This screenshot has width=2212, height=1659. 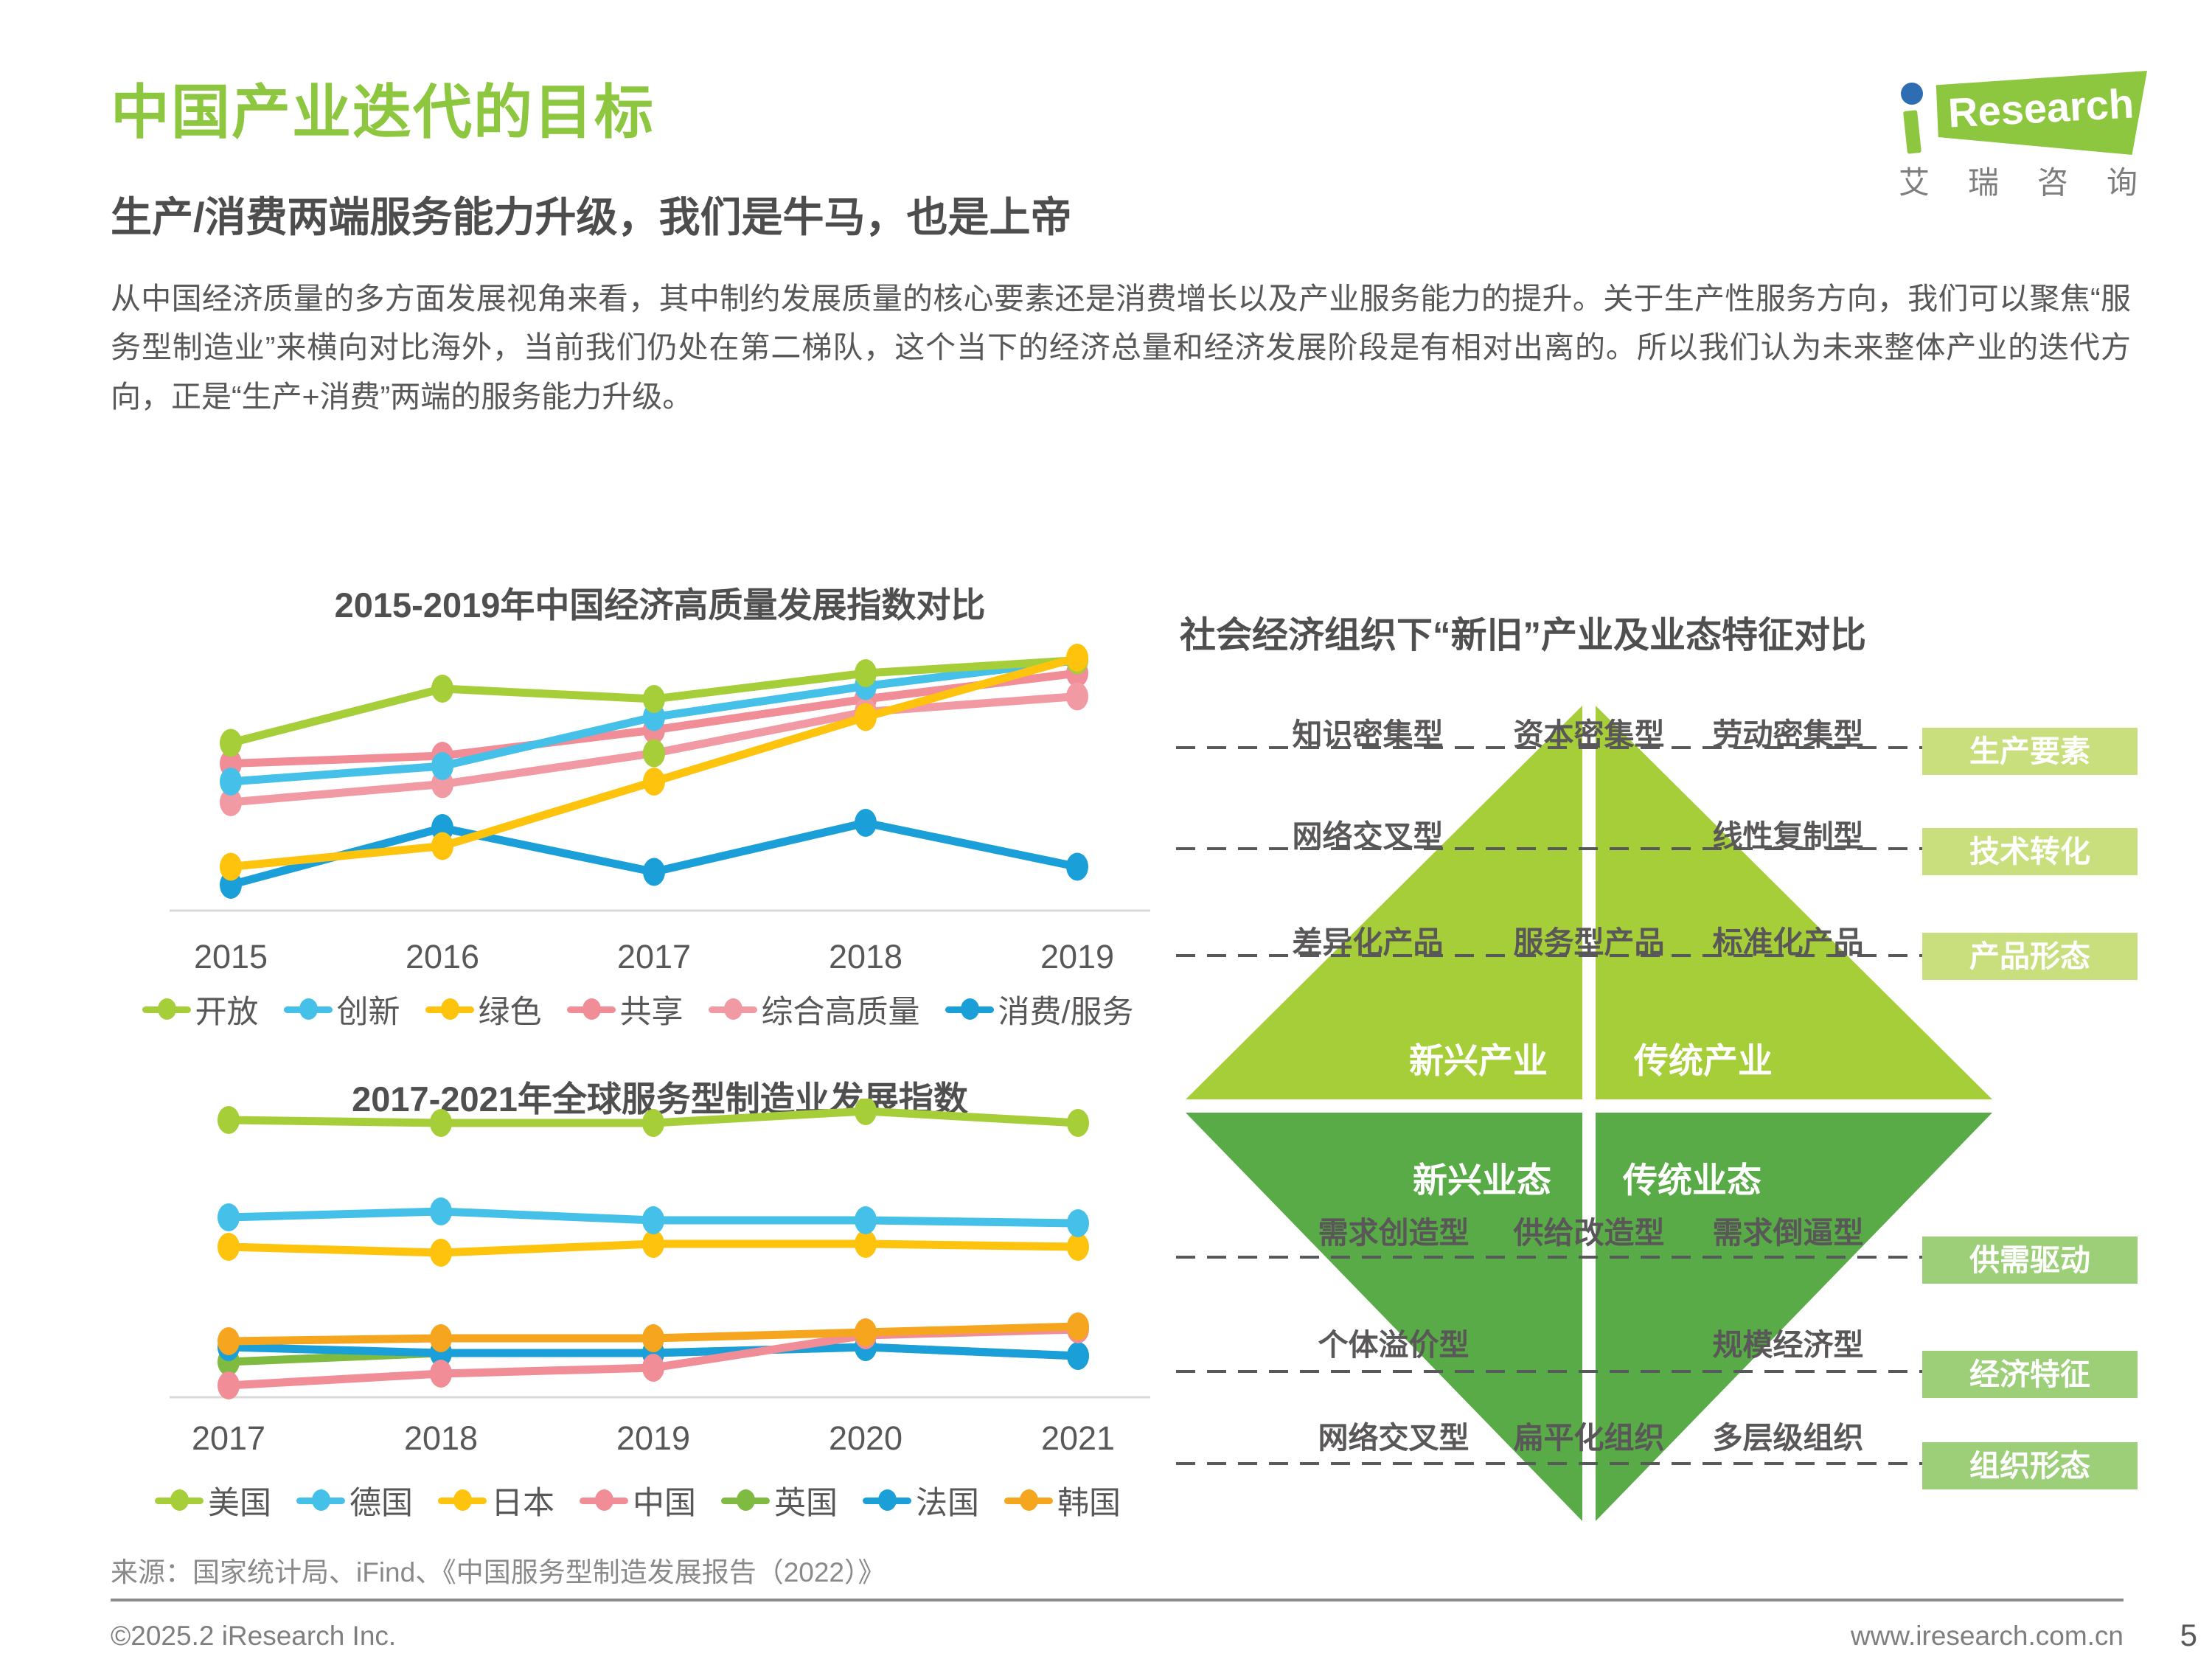 I want to click on x-tick-label: 2019, so click(x=1077, y=956).